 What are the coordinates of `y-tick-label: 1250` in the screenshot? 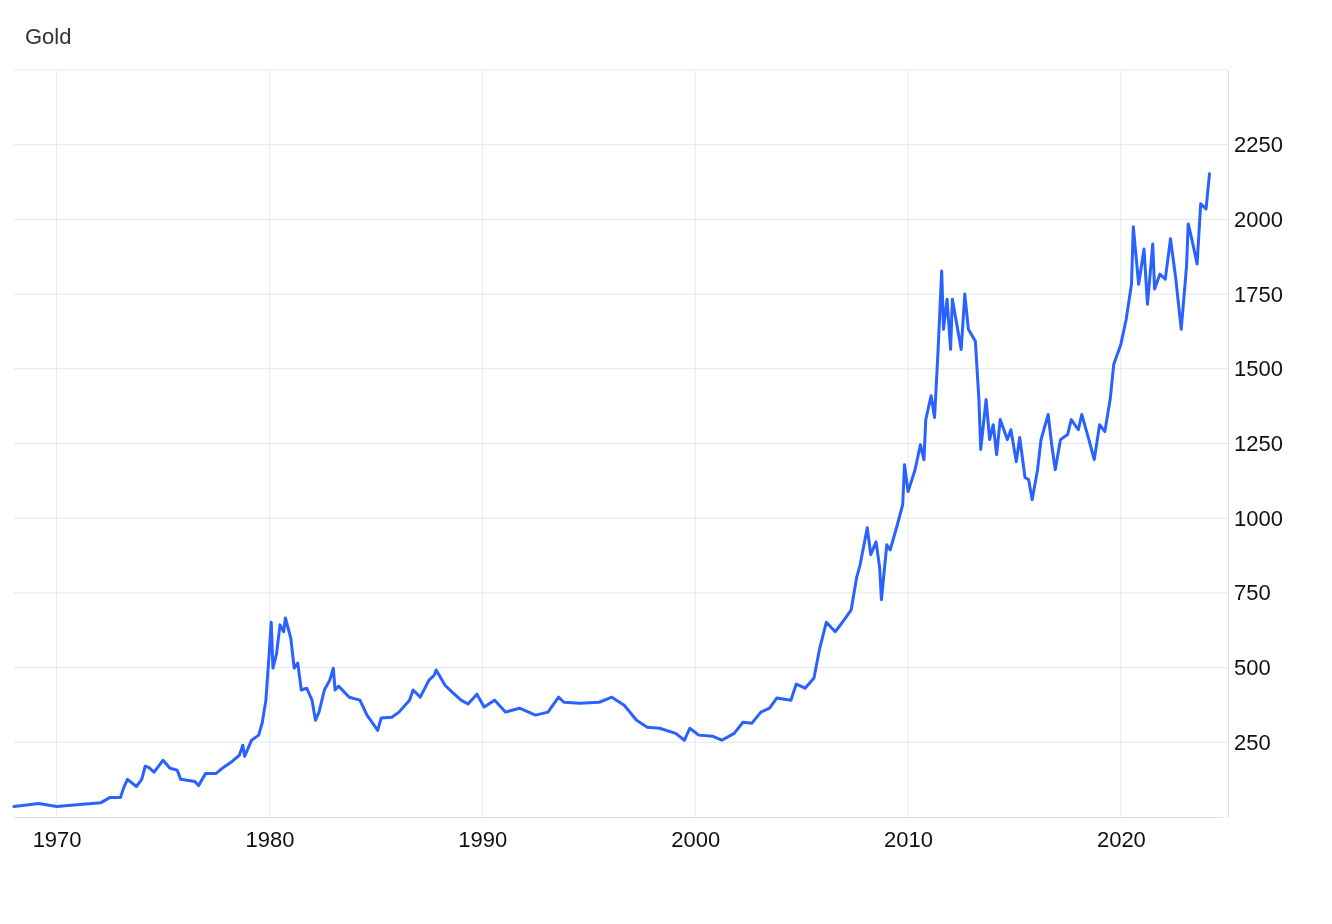 It's located at (1258, 444).